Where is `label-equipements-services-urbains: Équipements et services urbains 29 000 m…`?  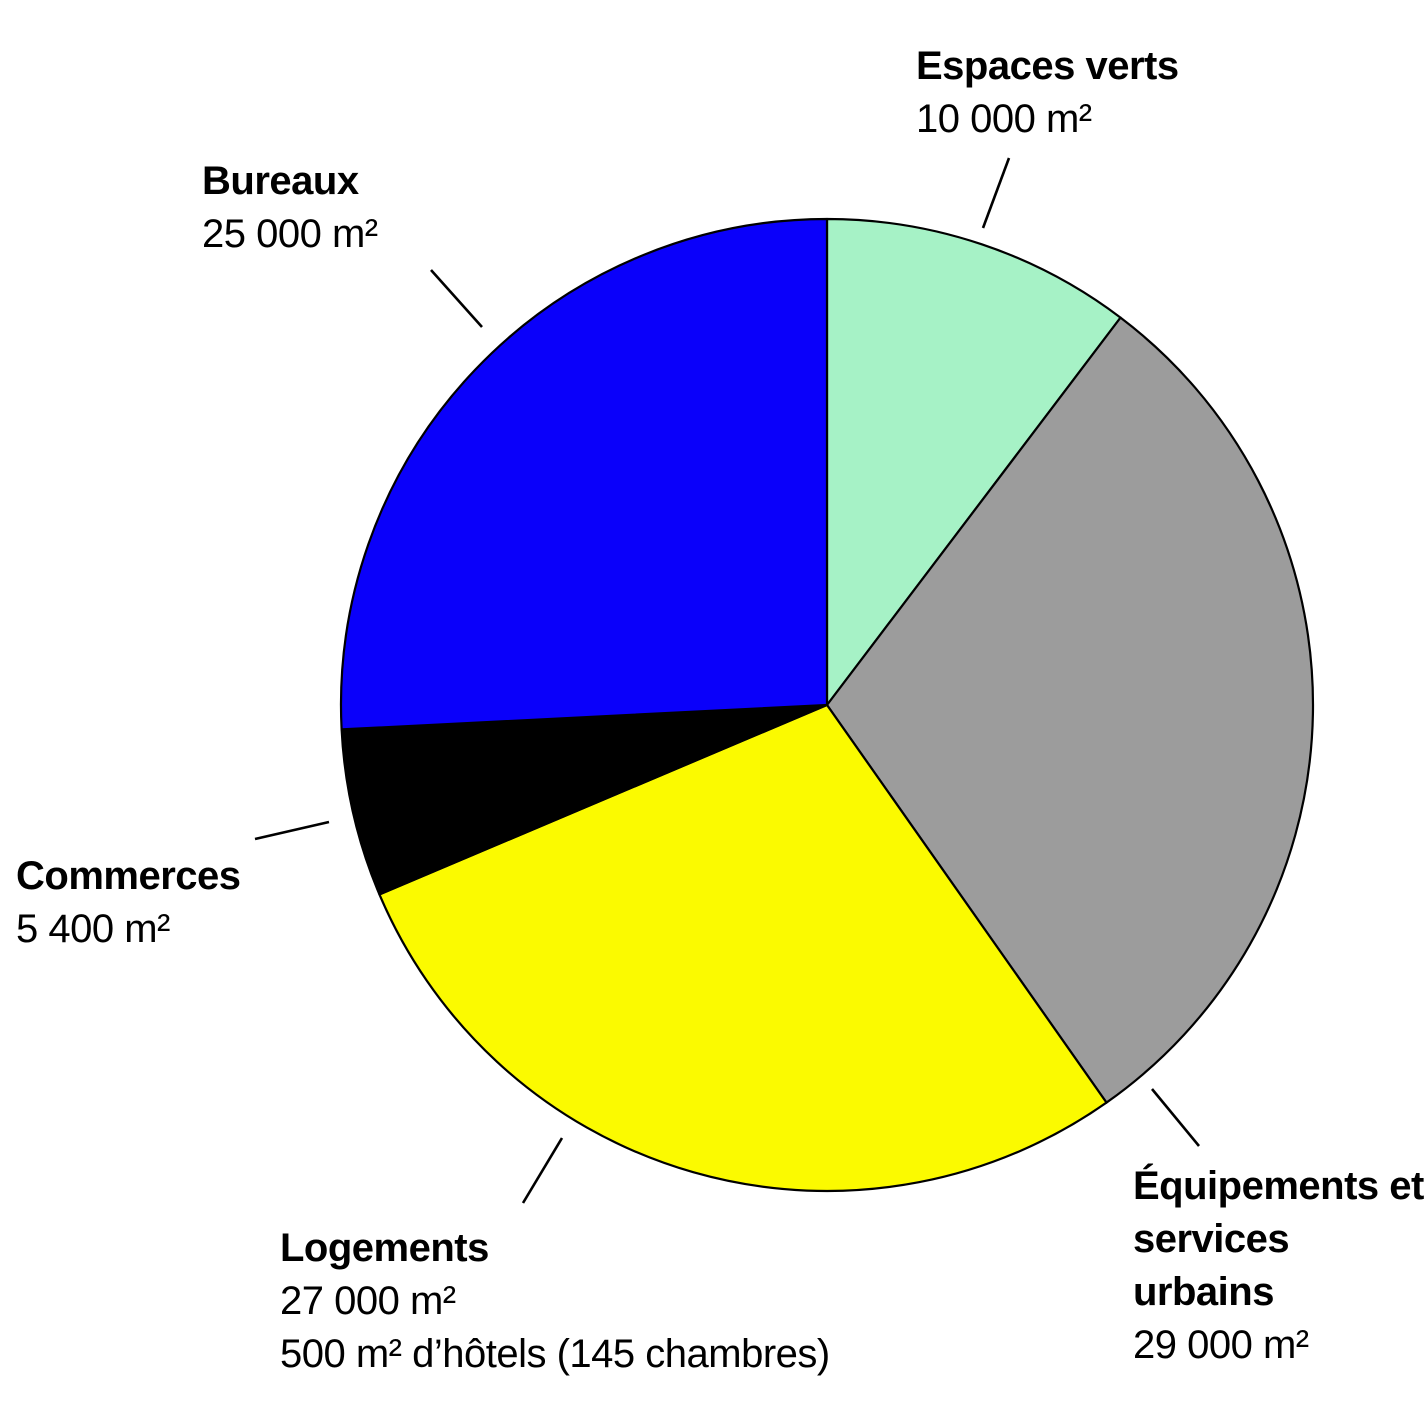
label-equipements-services-urbains: Équipements et services urbains 29 000 m… is located at coordinates (1278, 1266).